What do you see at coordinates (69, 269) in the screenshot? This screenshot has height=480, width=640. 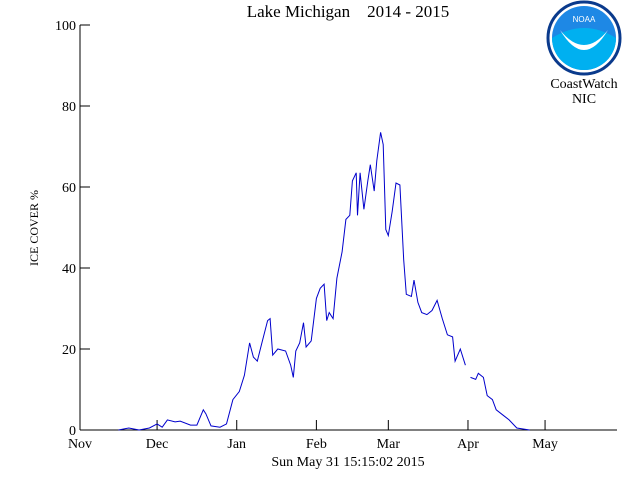 I see `y-tick-label: 40` at bounding box center [69, 269].